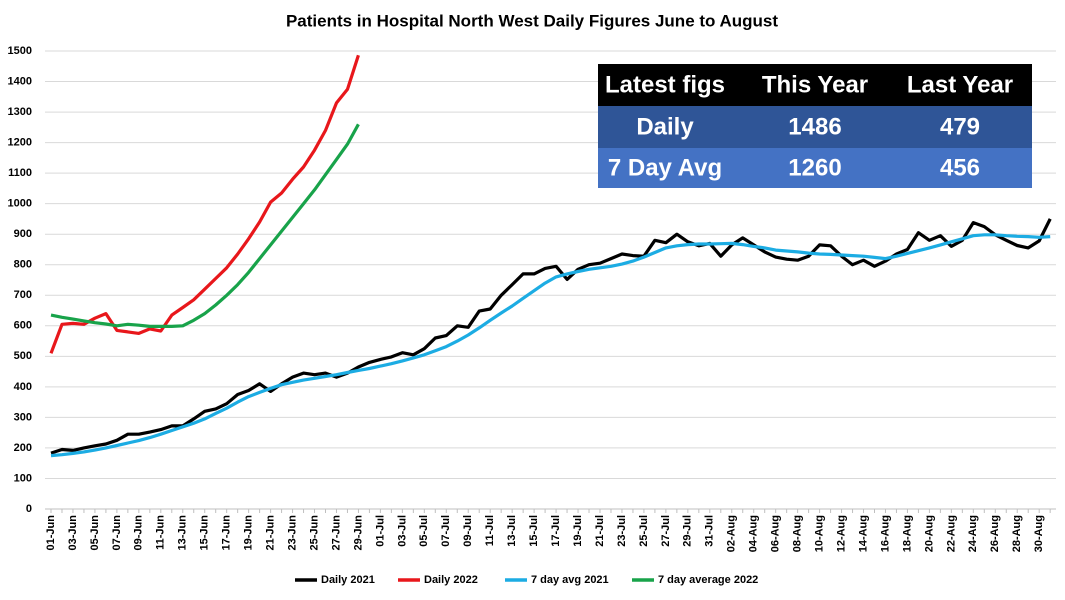  I want to click on x-tick-label: 29-Jun, so click(358, 533).